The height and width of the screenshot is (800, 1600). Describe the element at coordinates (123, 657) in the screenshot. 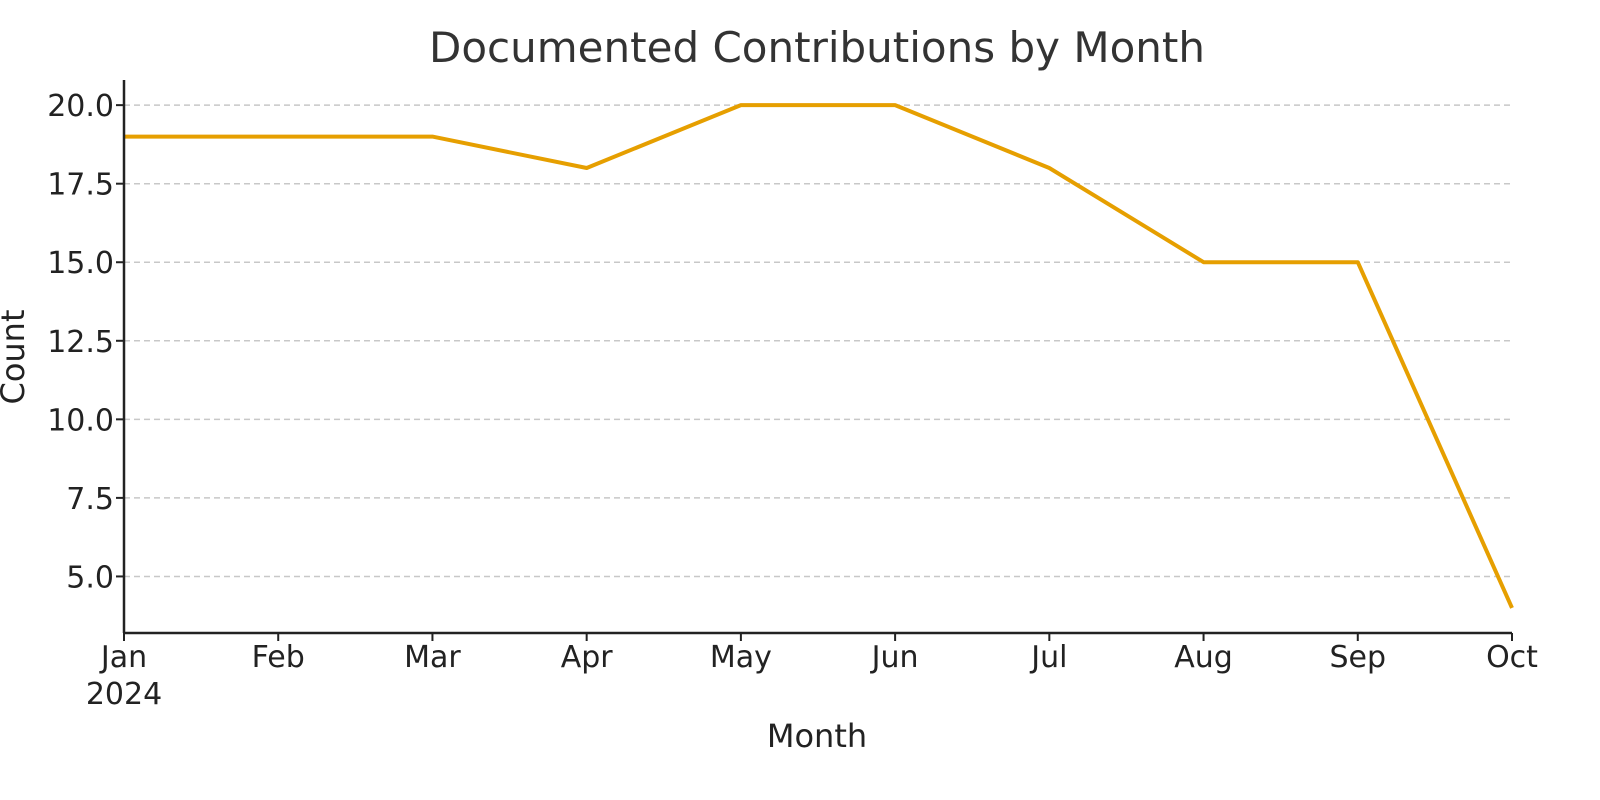

I see `x-tick-label: Jan` at that location.